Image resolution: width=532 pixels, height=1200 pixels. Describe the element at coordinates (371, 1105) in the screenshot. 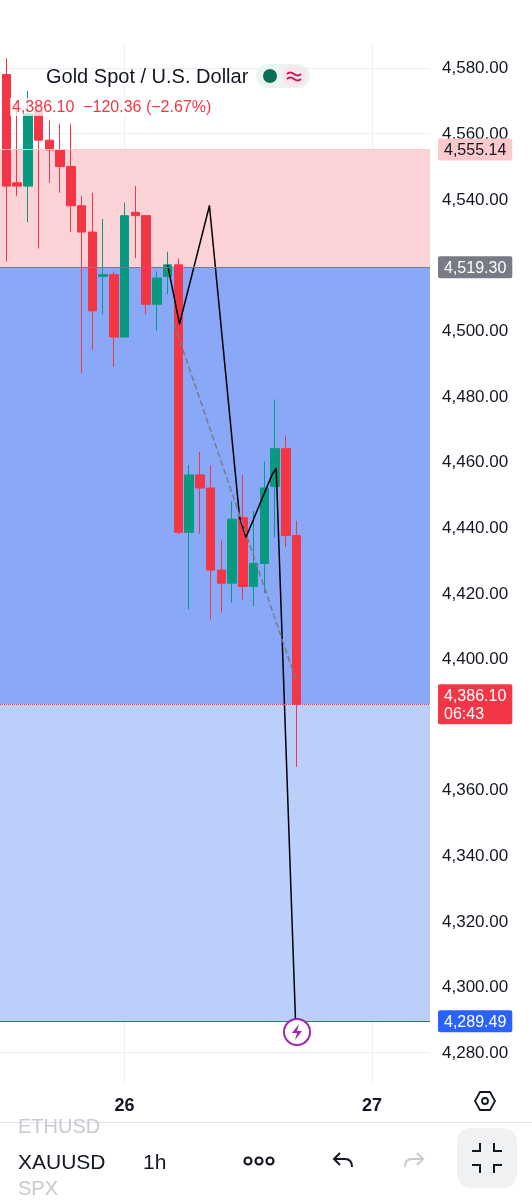

I see `x-tick-label: 27` at that location.